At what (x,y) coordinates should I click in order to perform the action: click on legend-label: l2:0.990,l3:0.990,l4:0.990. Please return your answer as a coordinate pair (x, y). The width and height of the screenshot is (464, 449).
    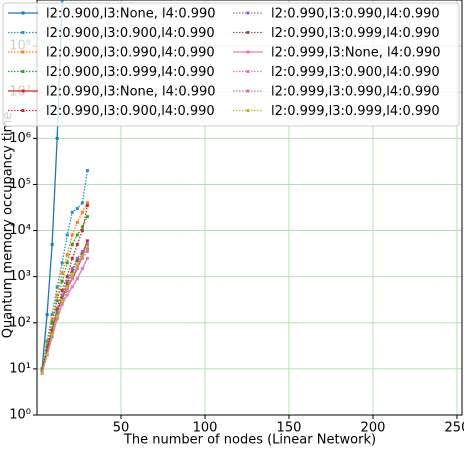
    Looking at the image, I should click on (355, 14).